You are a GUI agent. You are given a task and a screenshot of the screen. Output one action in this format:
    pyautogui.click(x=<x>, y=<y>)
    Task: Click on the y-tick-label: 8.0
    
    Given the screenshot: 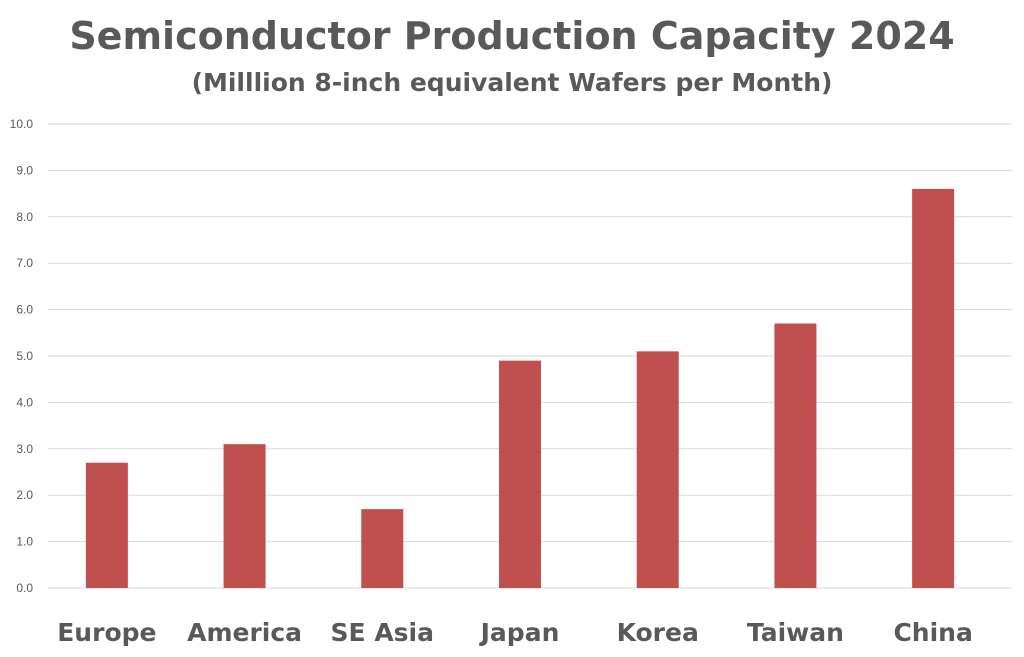 What is the action you would take?
    pyautogui.click(x=24, y=217)
    